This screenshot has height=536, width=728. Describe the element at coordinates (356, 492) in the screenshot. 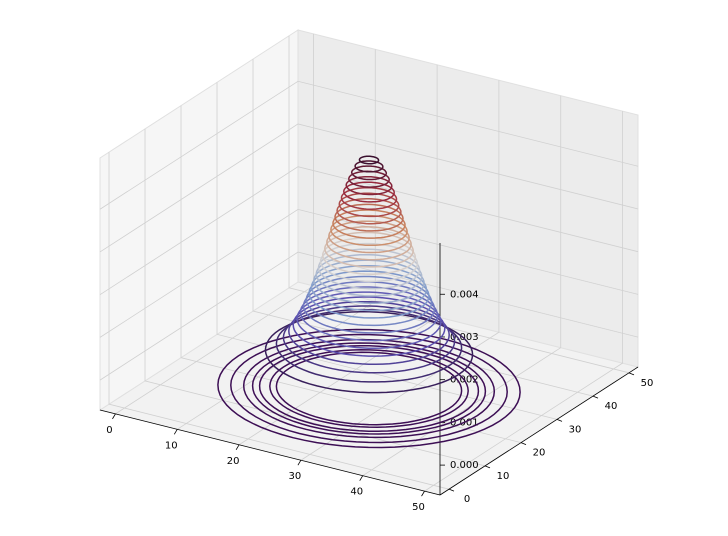

I see `x-tick-label: 40` at that location.